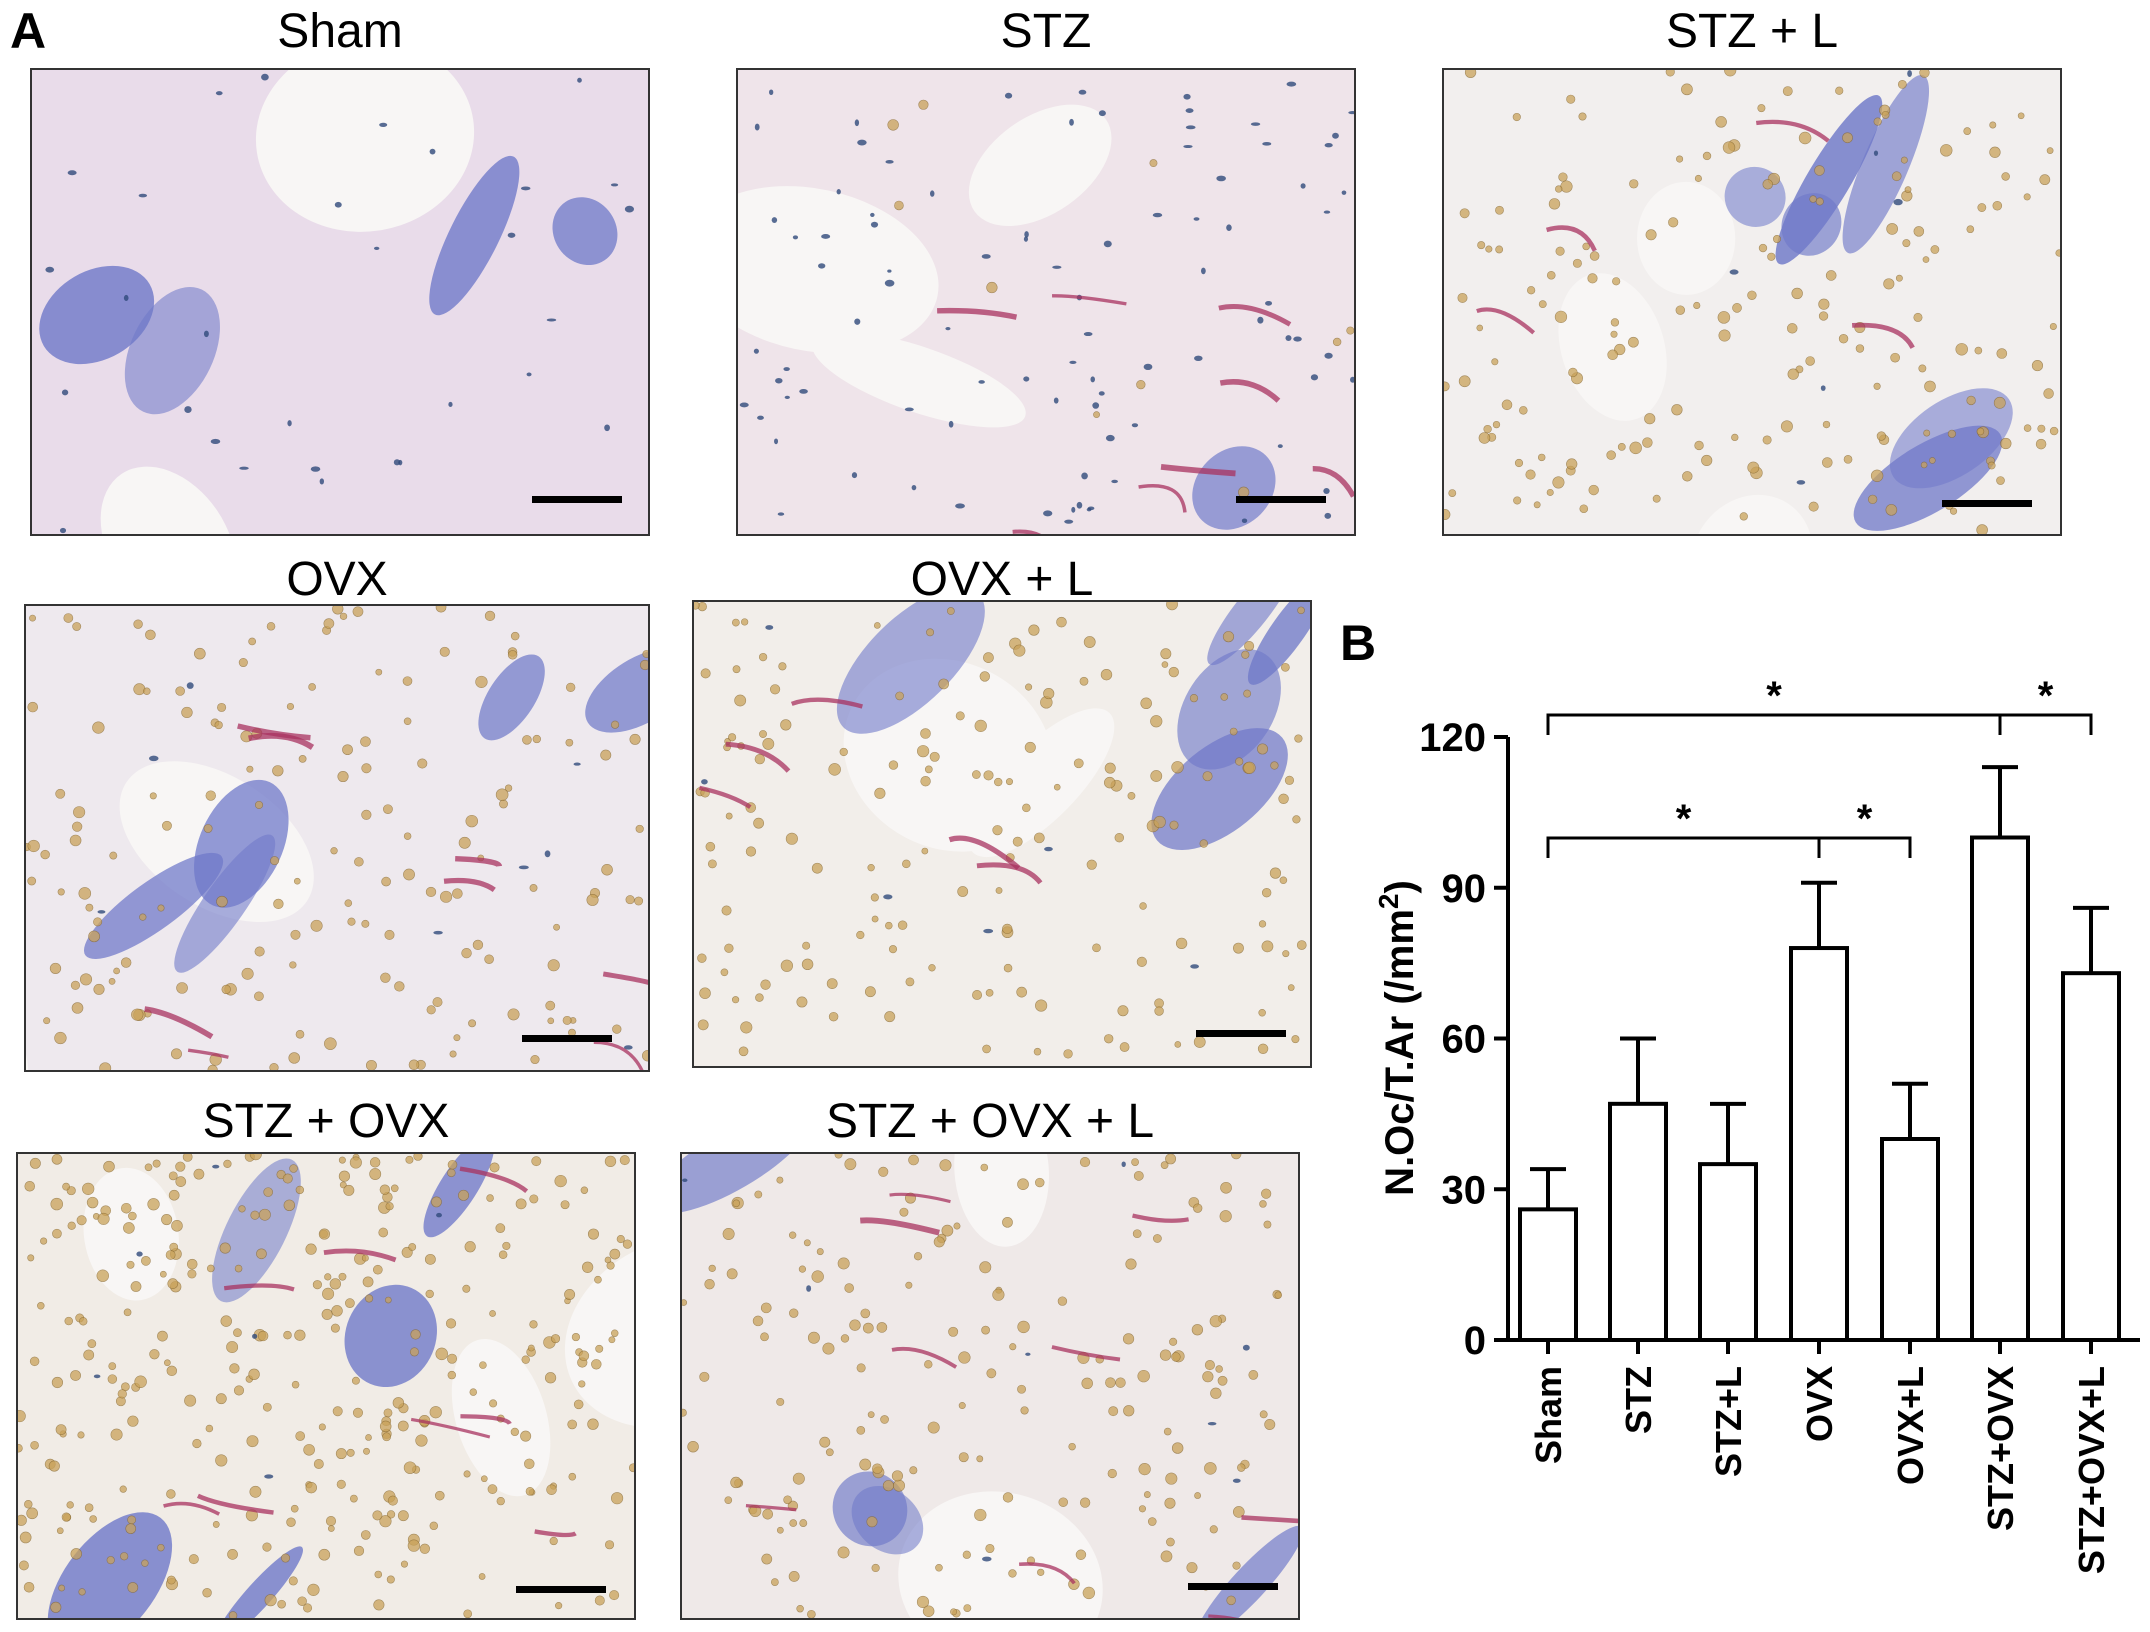  Describe the element at coordinates (577, 499) in the screenshot. I see `scale-bar` at that location.